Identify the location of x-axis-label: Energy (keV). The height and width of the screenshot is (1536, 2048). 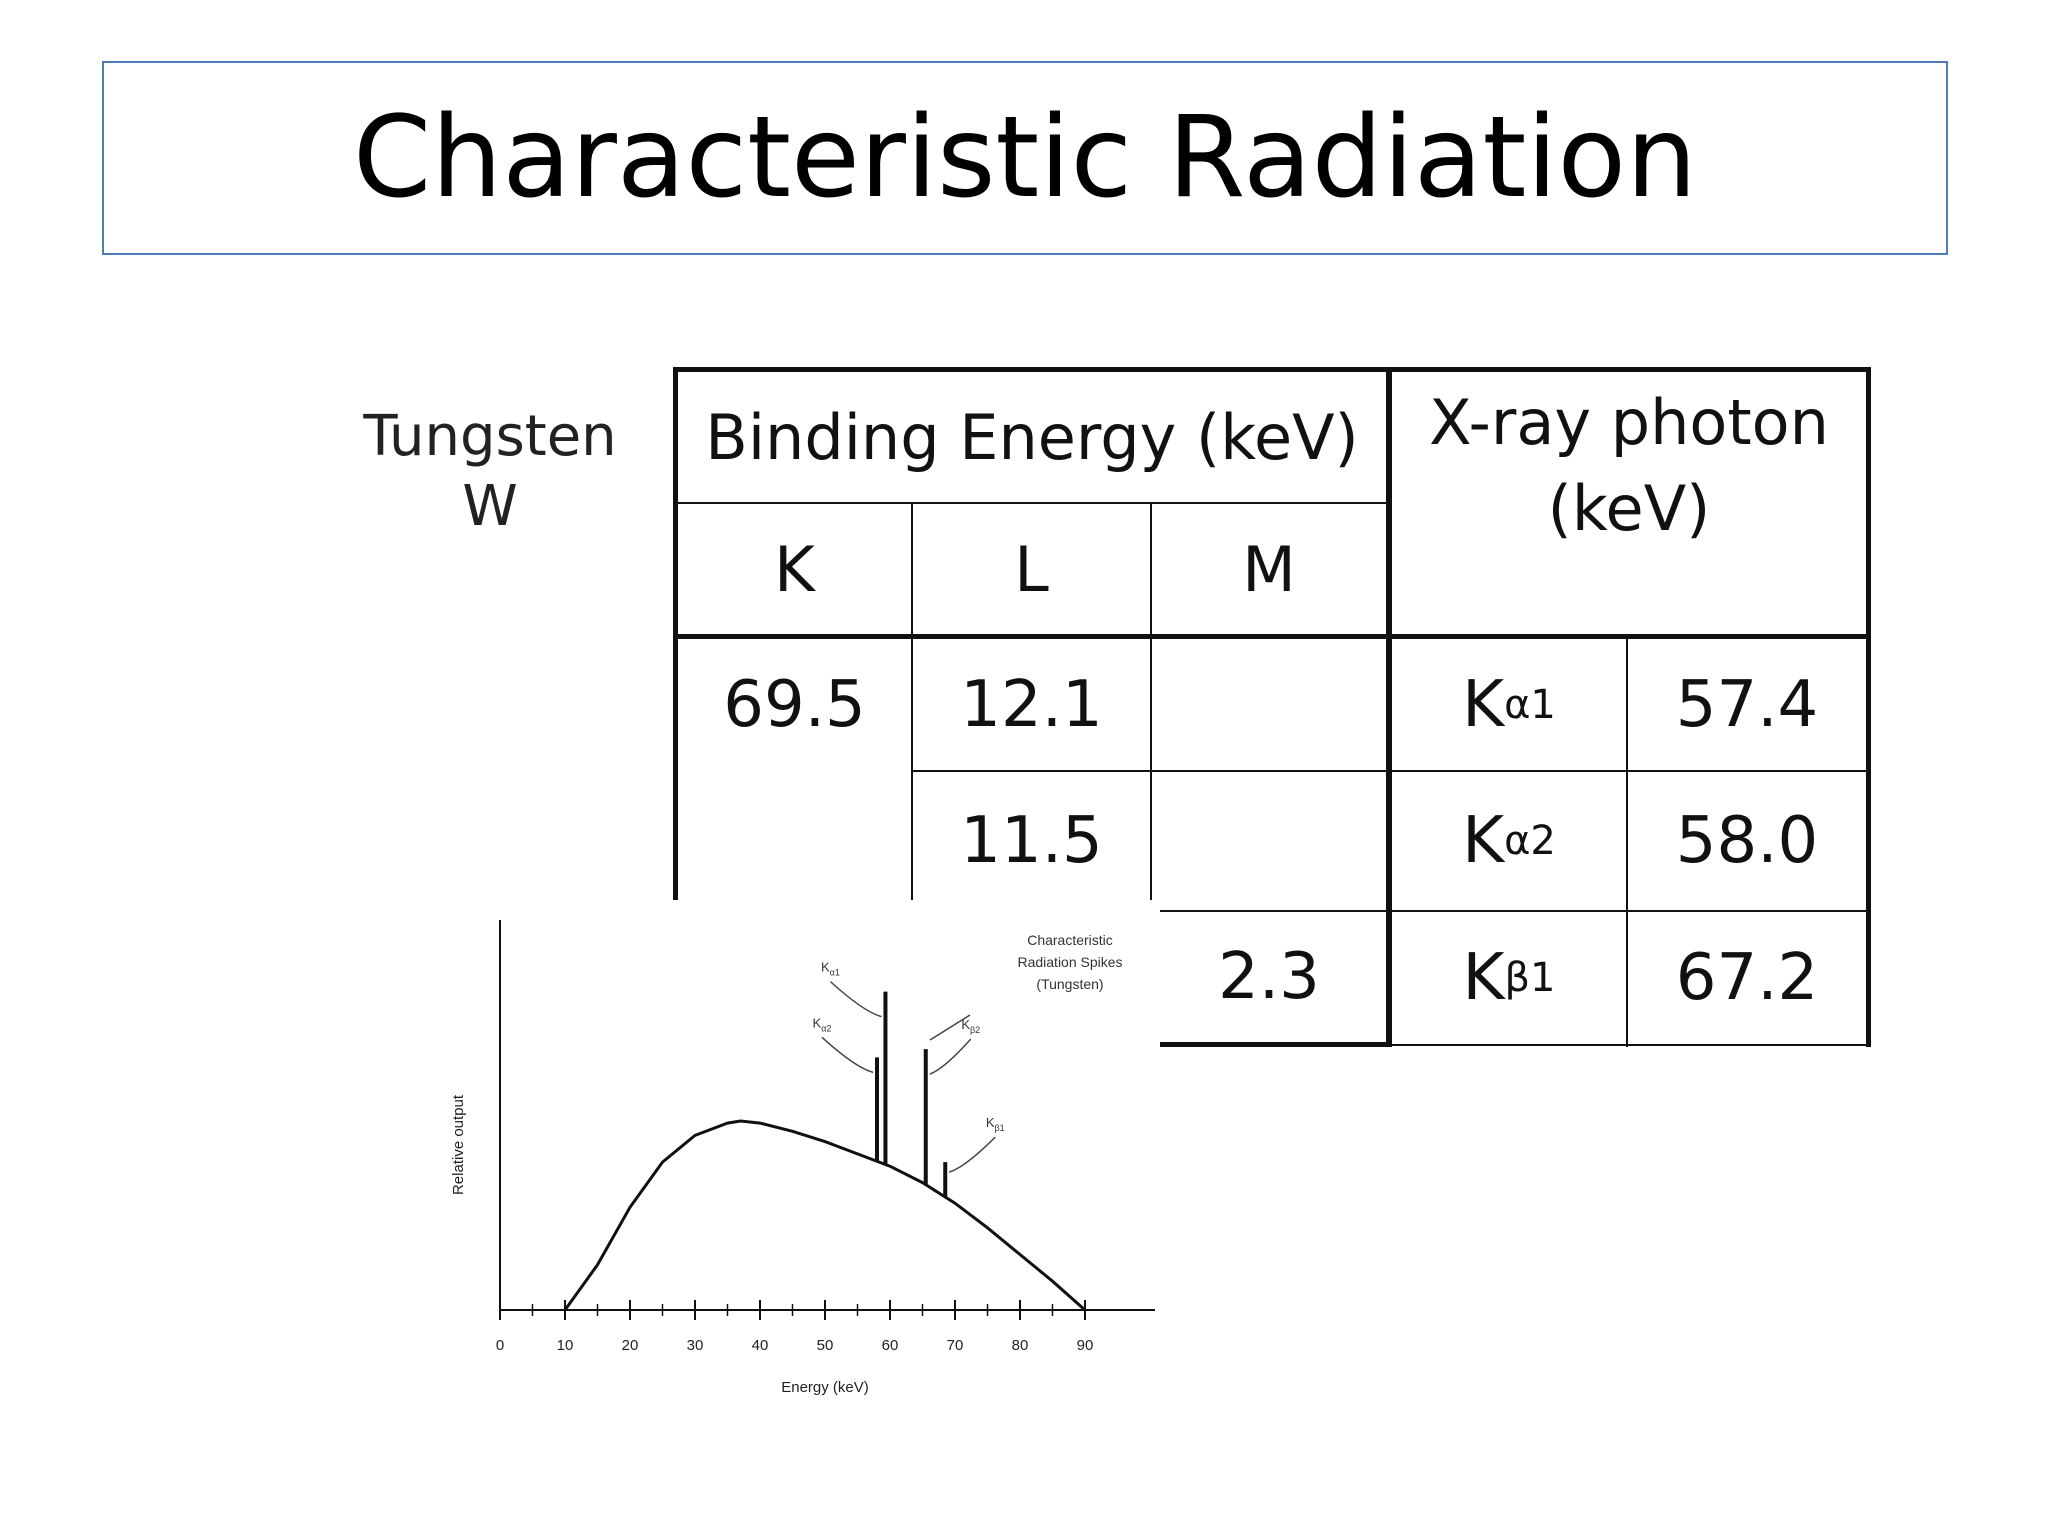
(825, 1387).